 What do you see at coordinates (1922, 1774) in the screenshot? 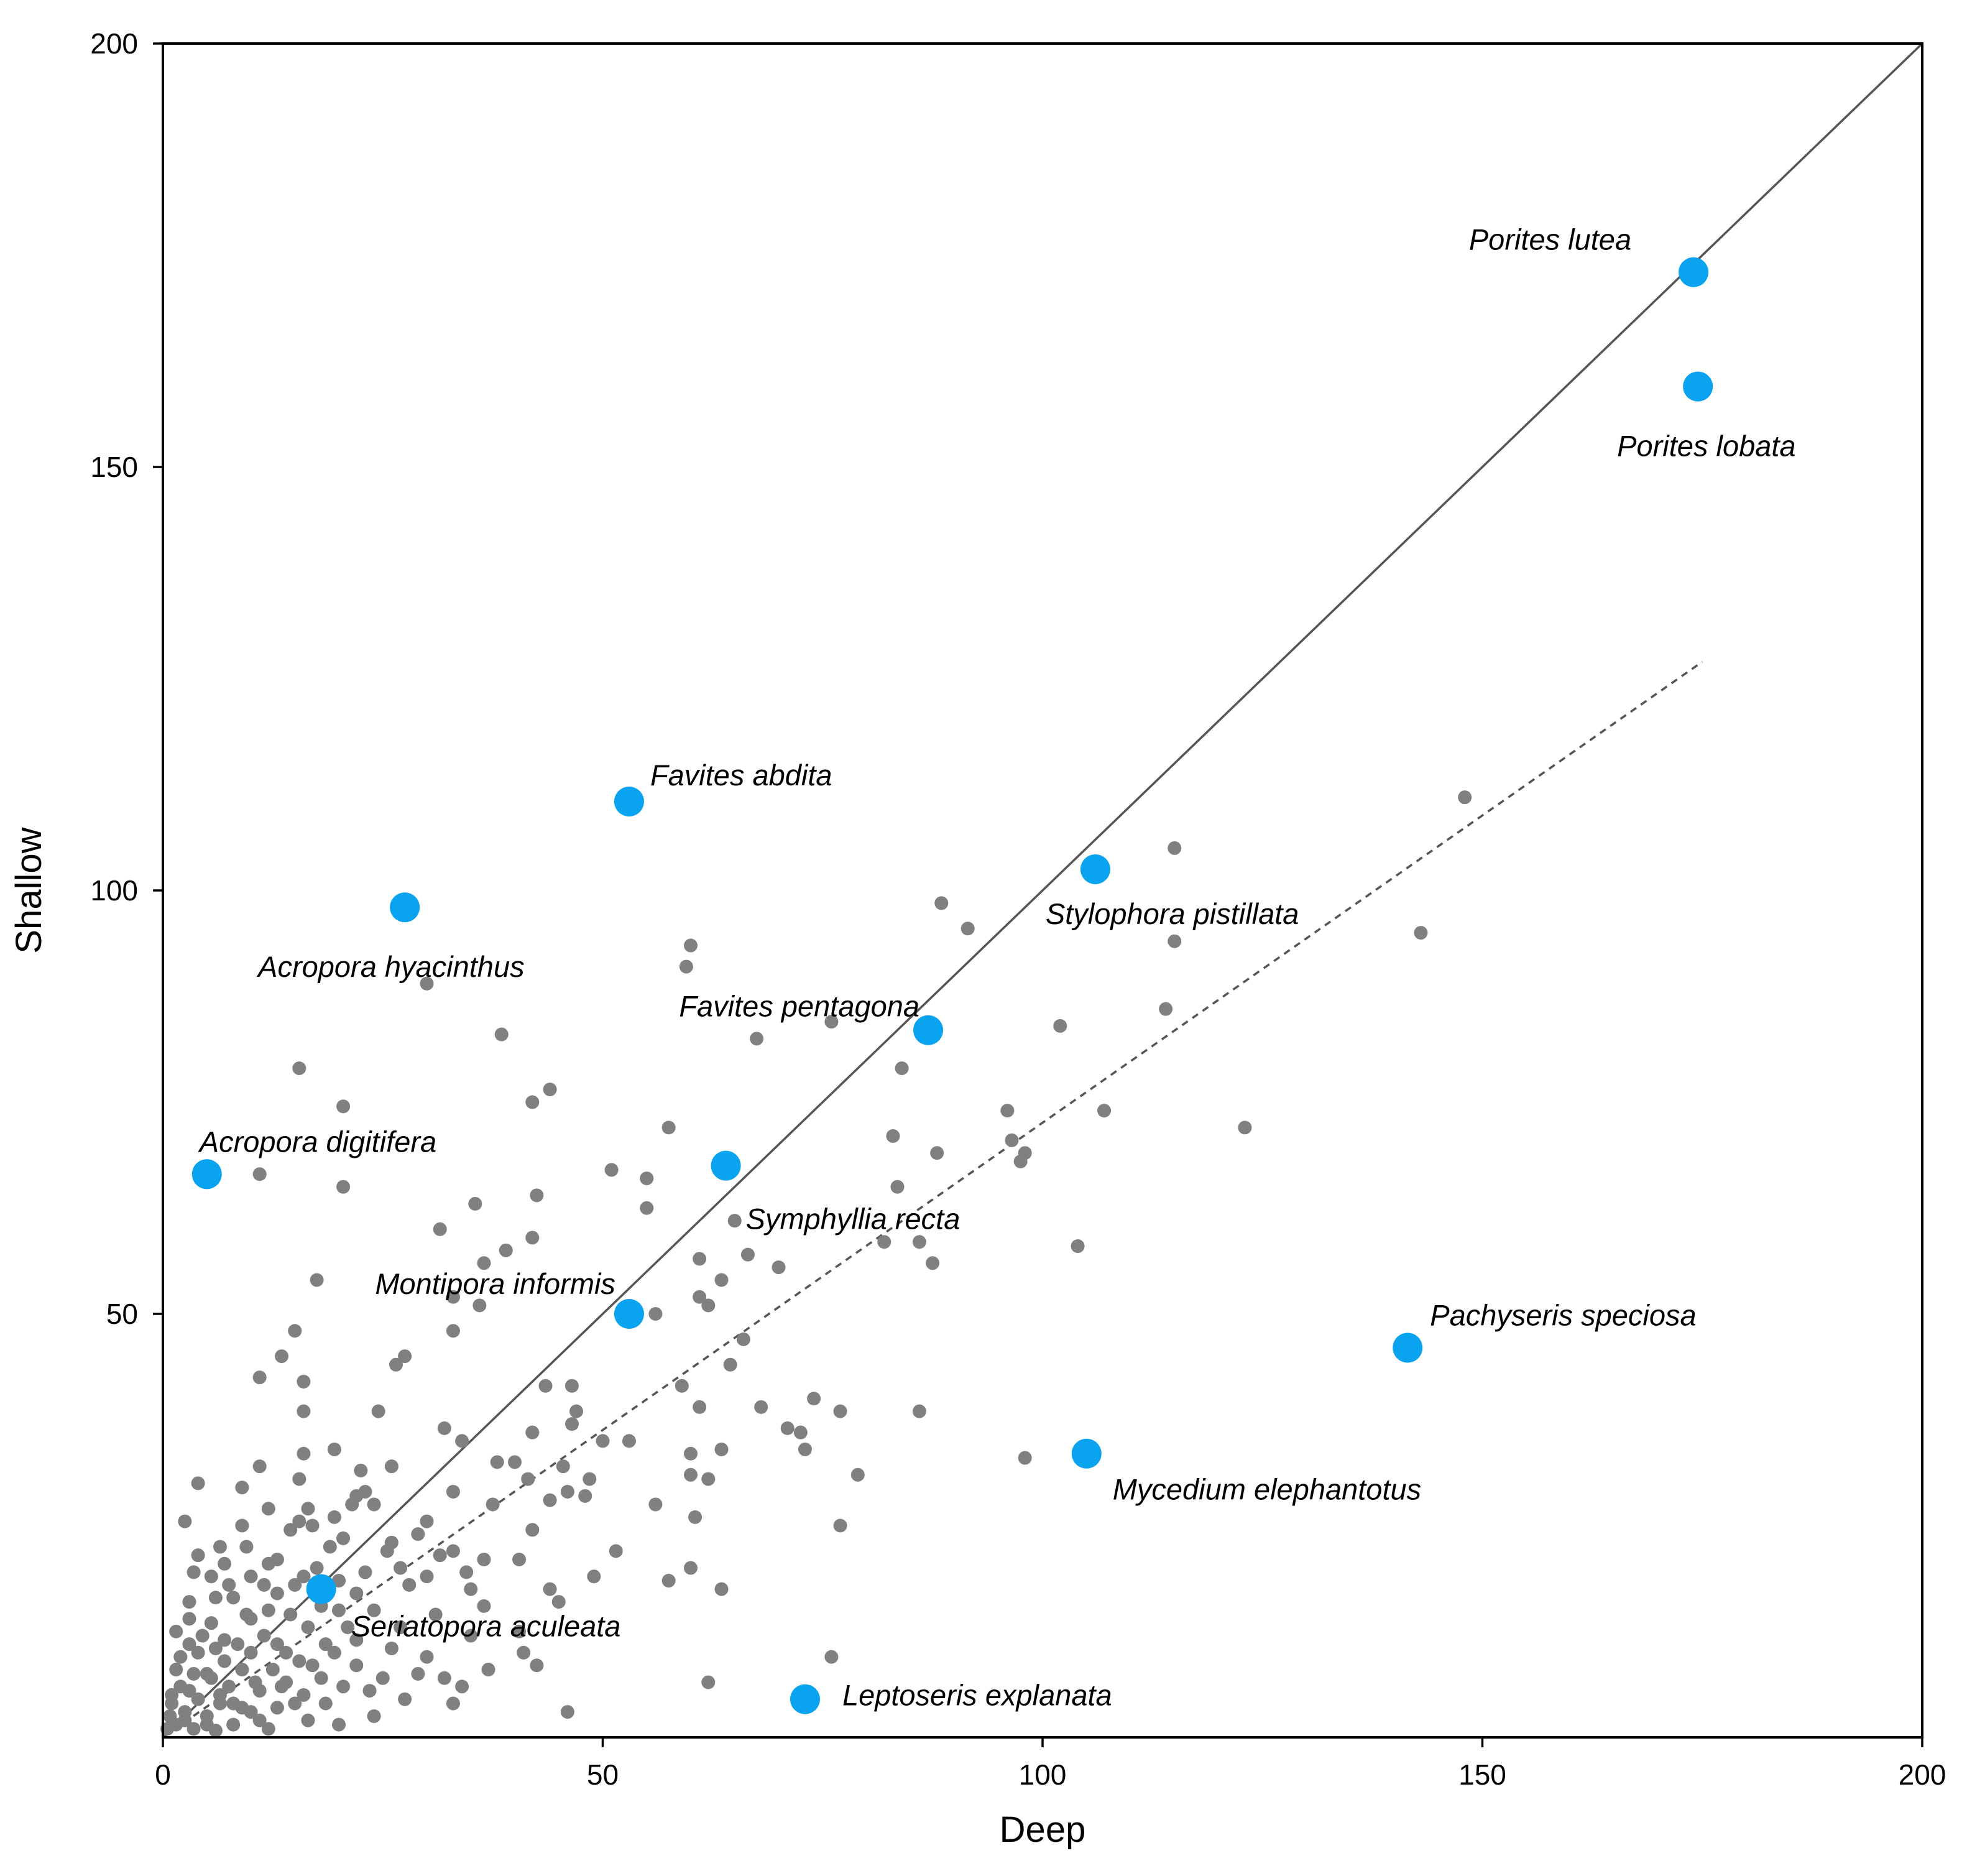
I see `x-tick-label: 200` at bounding box center [1922, 1774].